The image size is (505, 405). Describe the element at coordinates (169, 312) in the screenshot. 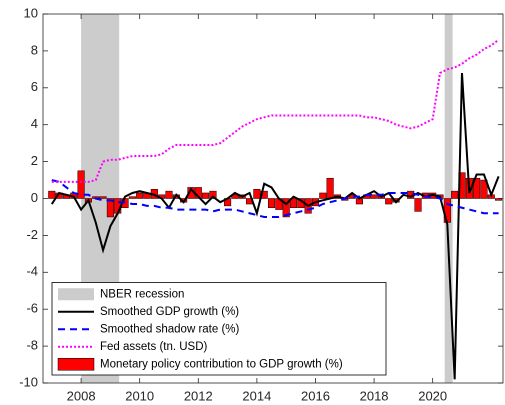

I see `legend-label: Smoothed GDP growth (%)` at that location.